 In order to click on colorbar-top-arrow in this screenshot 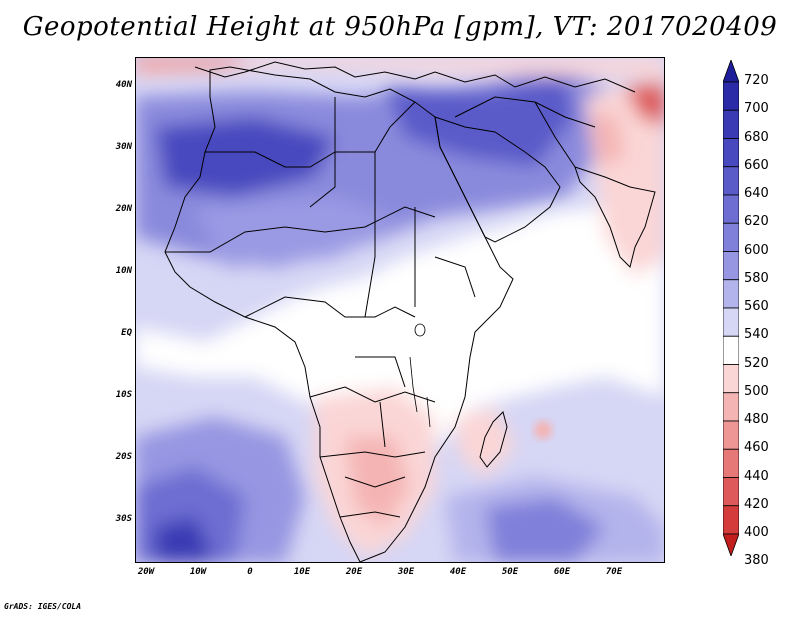, I will do `click(731, 71)`.